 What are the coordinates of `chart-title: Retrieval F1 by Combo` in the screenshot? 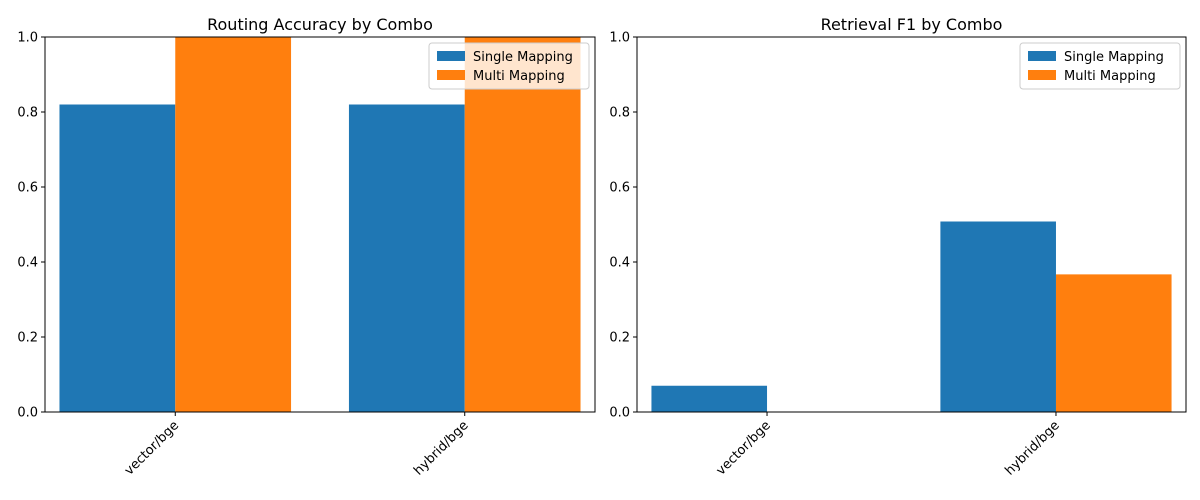 It's located at (912, 24).